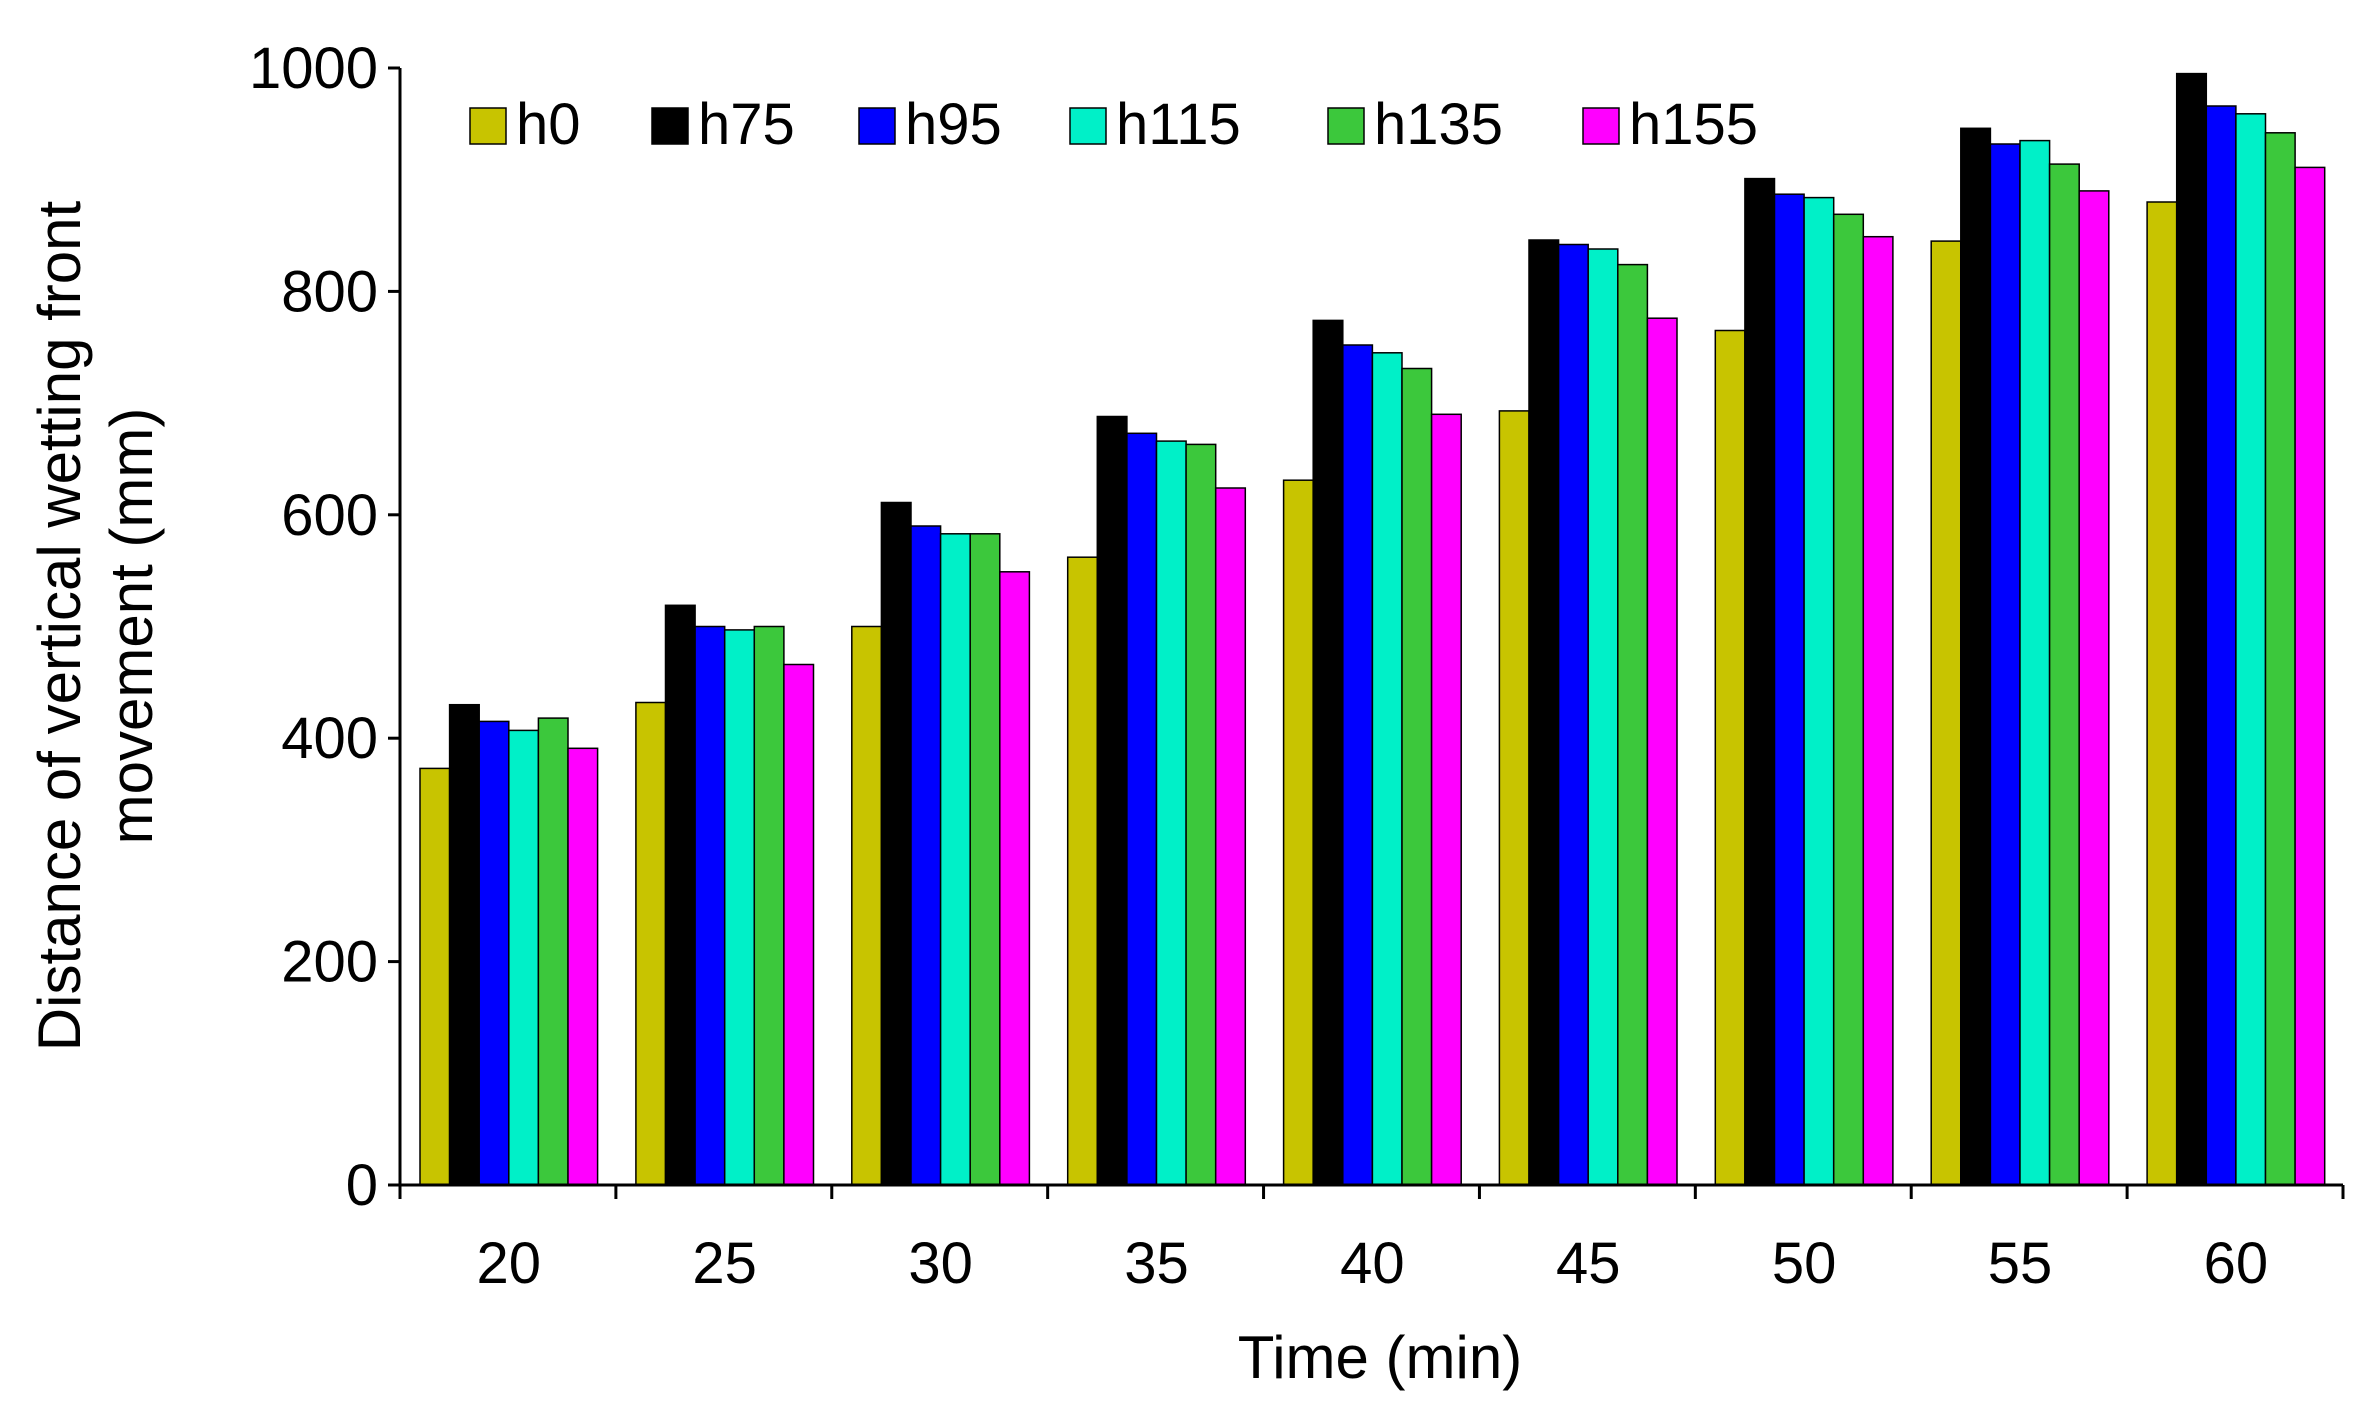 The width and height of the screenshot is (2364, 1415). What do you see at coordinates (1178, 124) in the screenshot?
I see `legend-label-h115: h115` at bounding box center [1178, 124].